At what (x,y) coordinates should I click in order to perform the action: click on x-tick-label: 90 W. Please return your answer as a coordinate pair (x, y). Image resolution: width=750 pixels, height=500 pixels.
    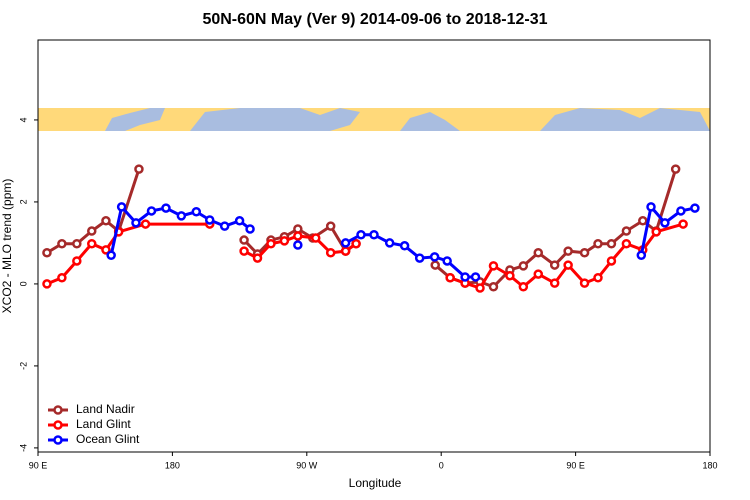
    Looking at the image, I should click on (307, 465).